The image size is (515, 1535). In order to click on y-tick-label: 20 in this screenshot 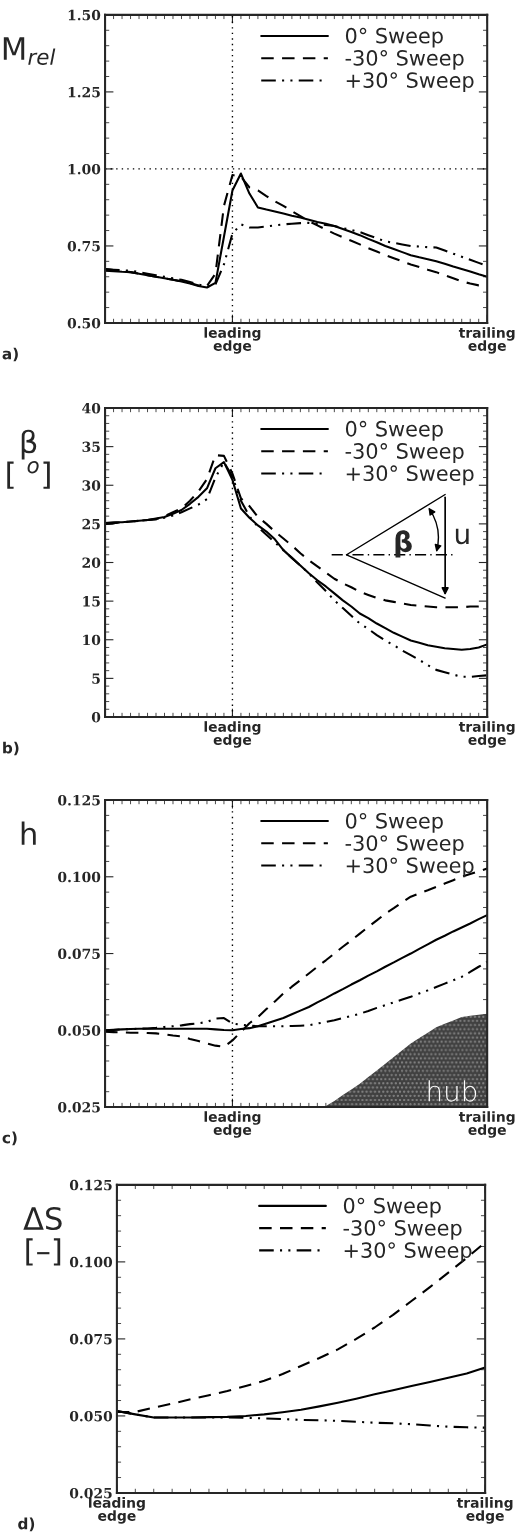, I will do `click(91, 562)`.